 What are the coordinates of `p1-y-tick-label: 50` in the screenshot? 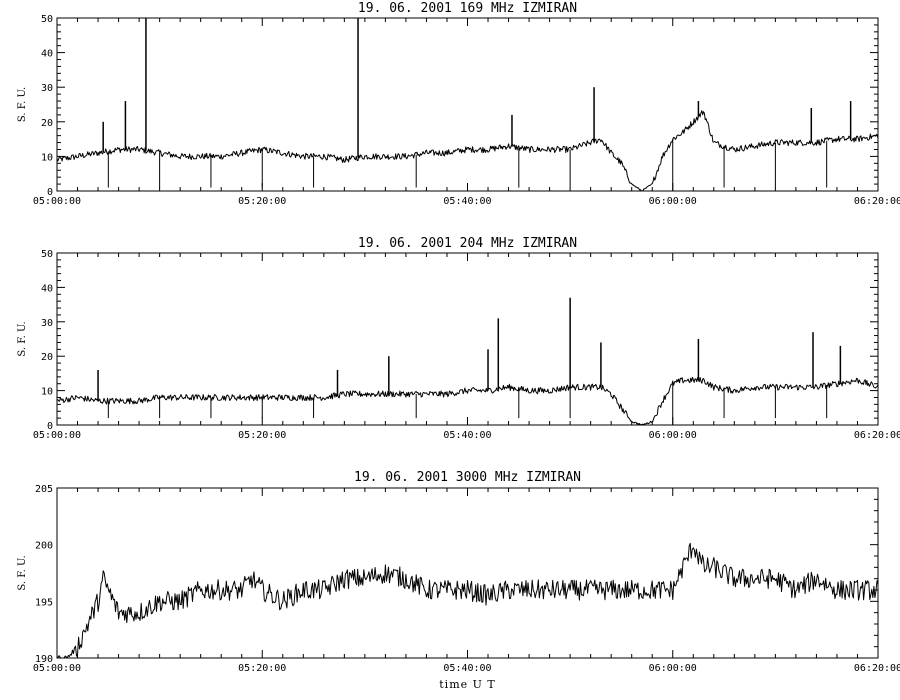 It's located at (47, 254).